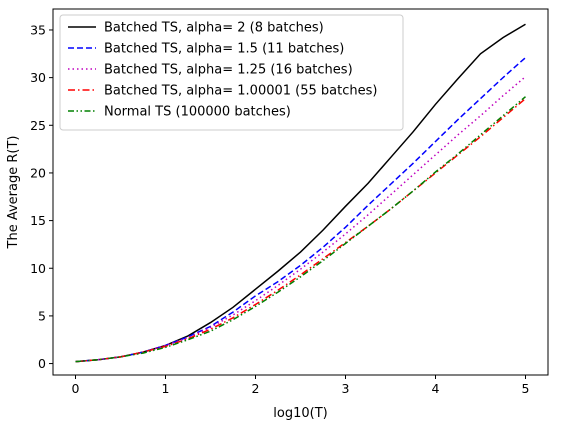 This screenshot has height=431, width=564. What do you see at coordinates (214, 28) in the screenshot?
I see `legend-label-1: Batched TS, alpha= 2 (8 batches)` at bounding box center [214, 28].